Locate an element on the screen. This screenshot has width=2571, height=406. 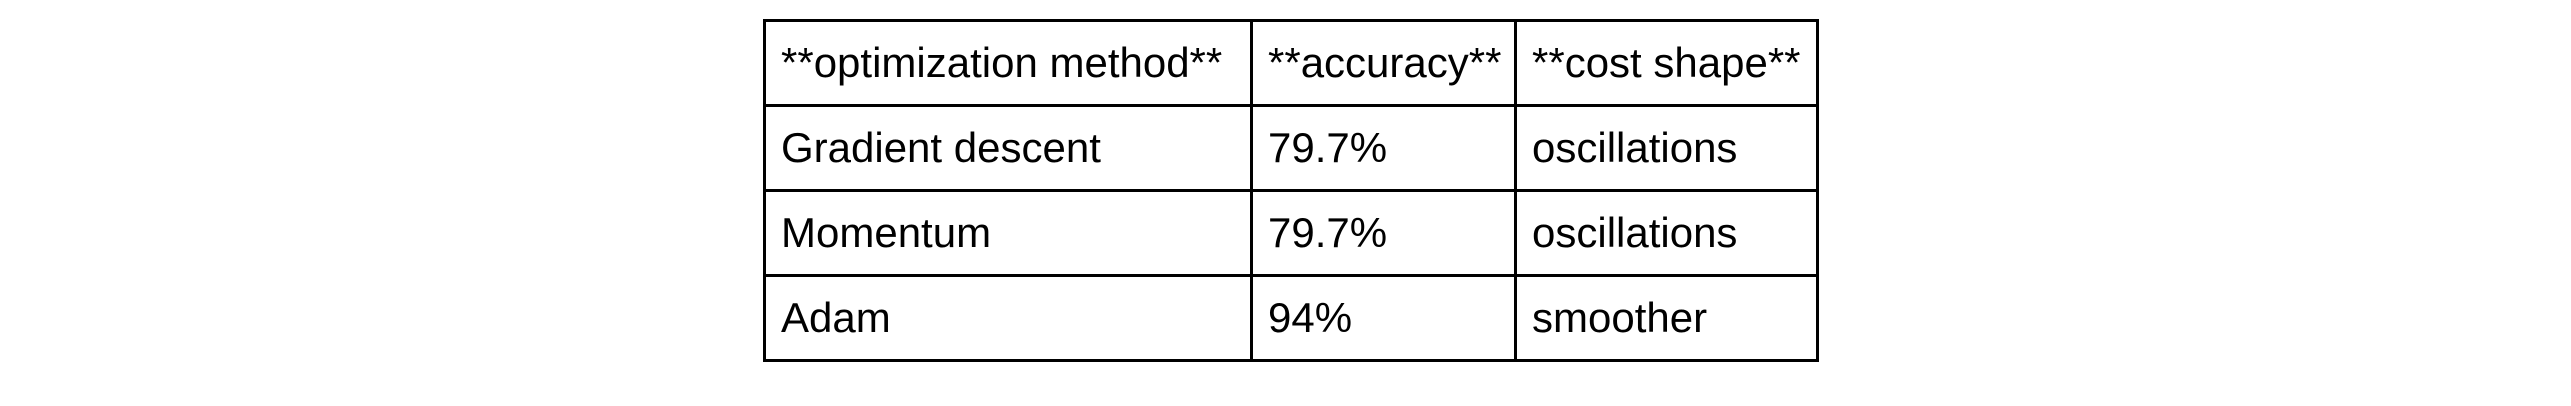
header-cell-accuracy: **accuracy** is located at coordinates (1383, 63).